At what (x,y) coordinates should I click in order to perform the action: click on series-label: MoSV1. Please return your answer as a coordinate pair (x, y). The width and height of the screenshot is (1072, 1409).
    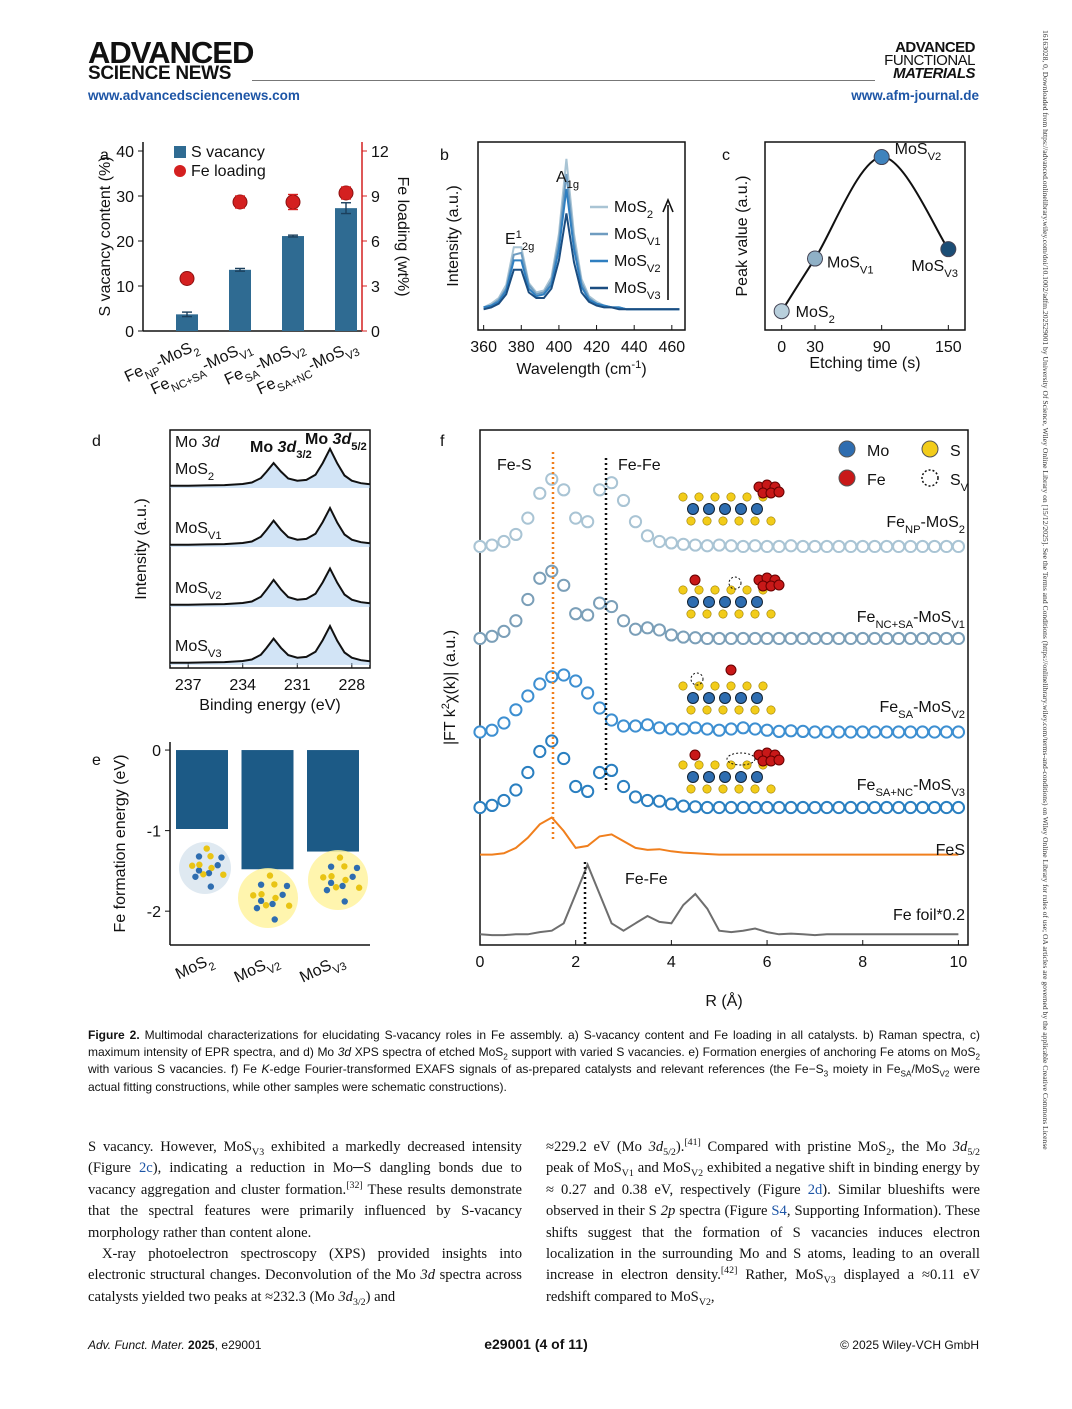
    Looking at the image, I should click on (198, 531).